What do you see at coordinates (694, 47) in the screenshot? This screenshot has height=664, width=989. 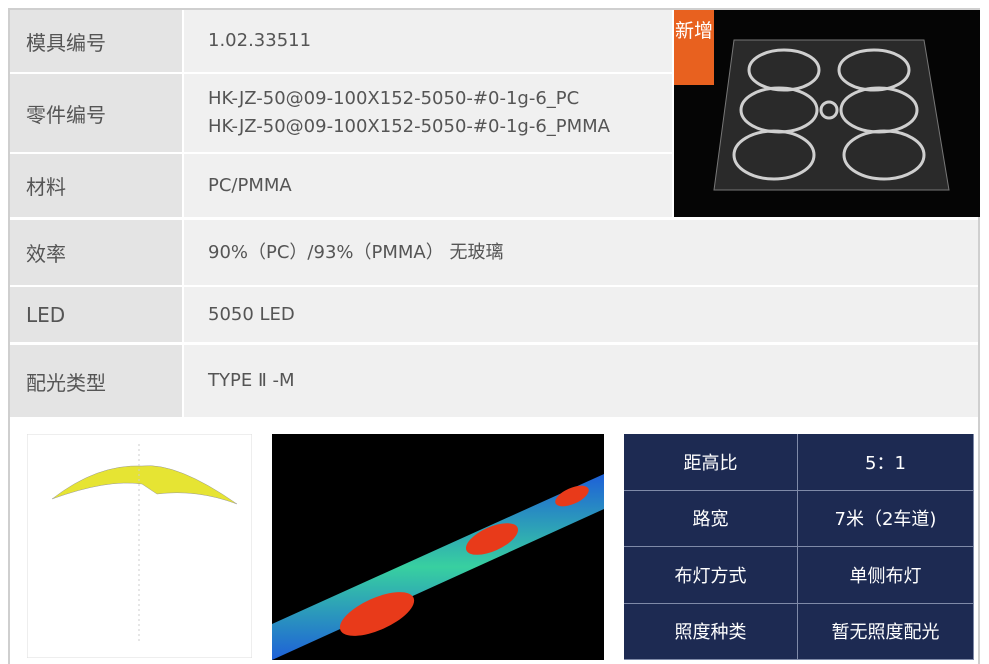 I see `new-badge: 新增` at bounding box center [694, 47].